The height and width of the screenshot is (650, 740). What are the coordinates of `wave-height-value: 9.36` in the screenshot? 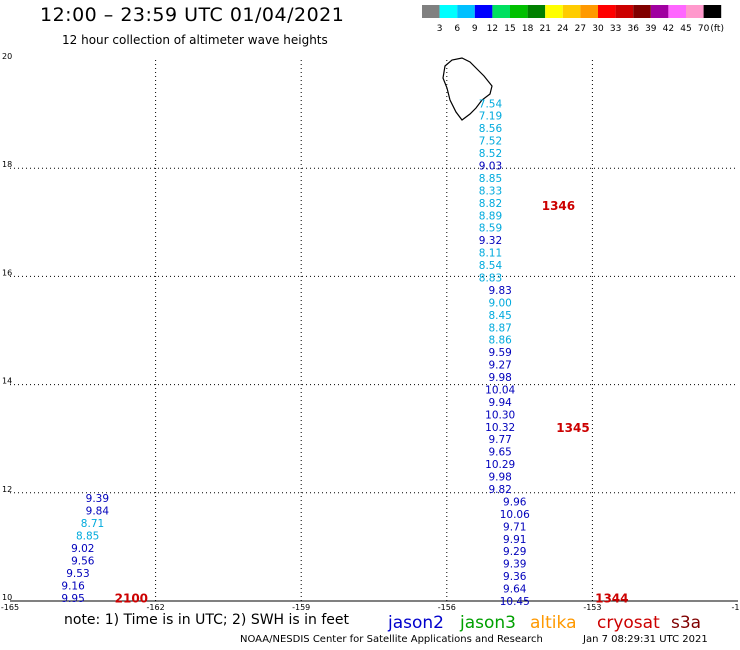 It's located at (515, 577).